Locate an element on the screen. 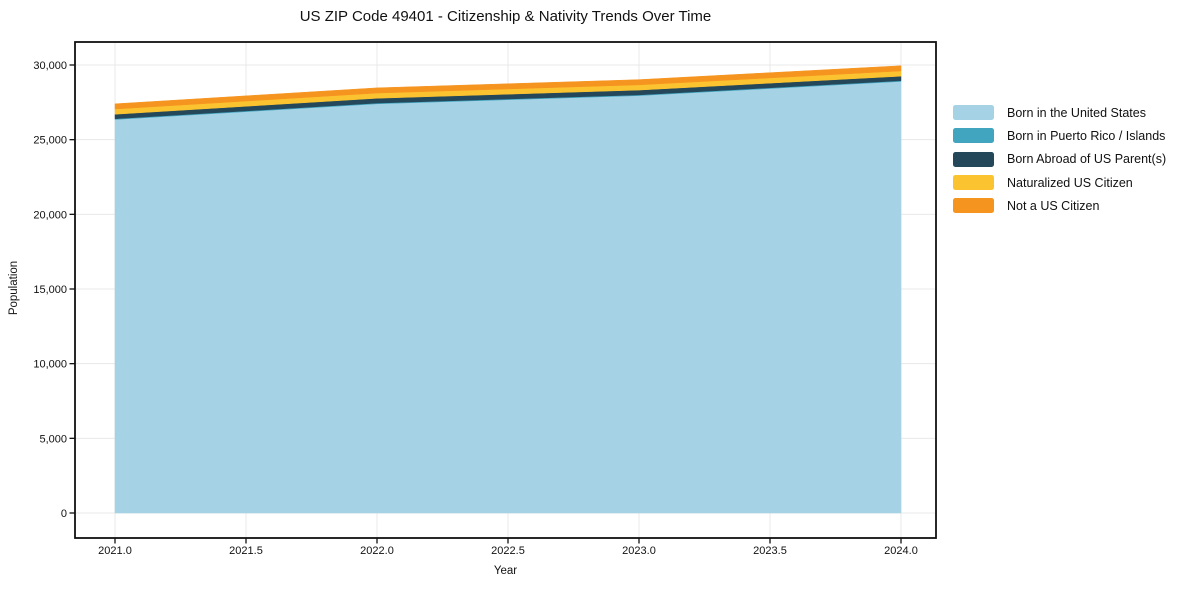  y-tick-label: 5,000 is located at coordinates (53, 439).